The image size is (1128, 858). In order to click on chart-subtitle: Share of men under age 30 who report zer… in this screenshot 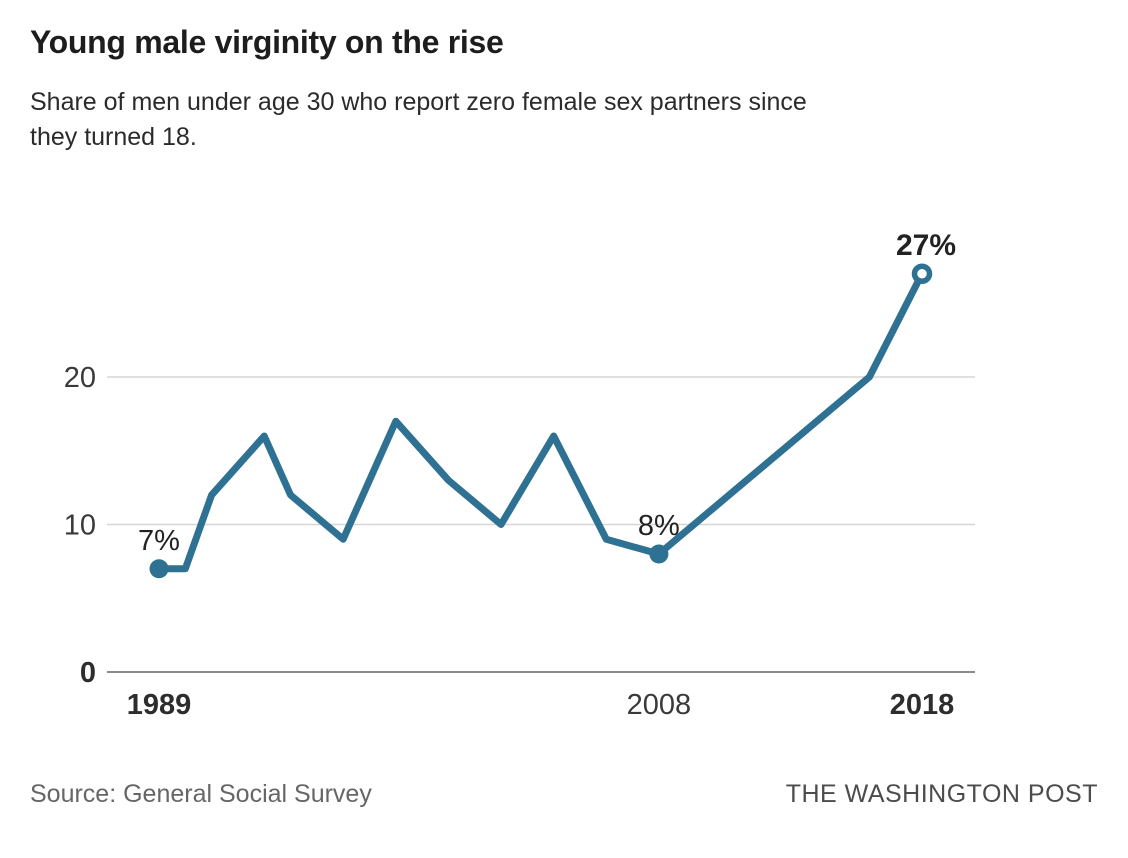, I will do `click(418, 120)`.